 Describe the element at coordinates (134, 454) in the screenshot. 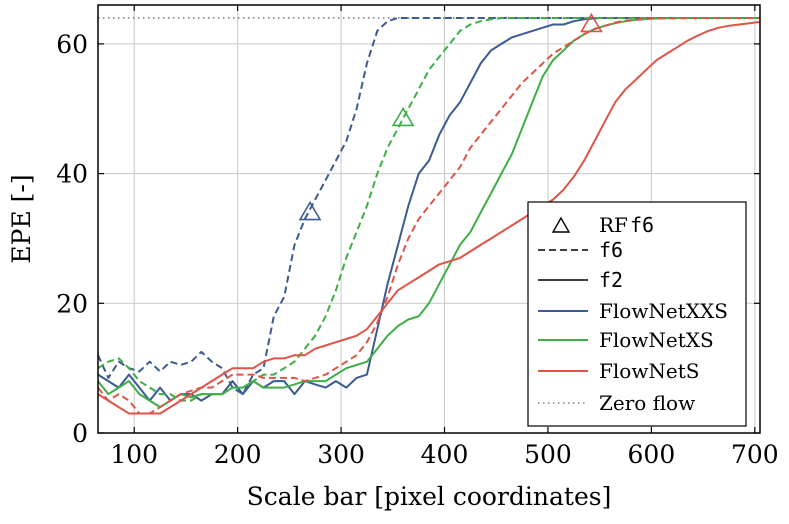

I see `x-tick-label: 100` at that location.